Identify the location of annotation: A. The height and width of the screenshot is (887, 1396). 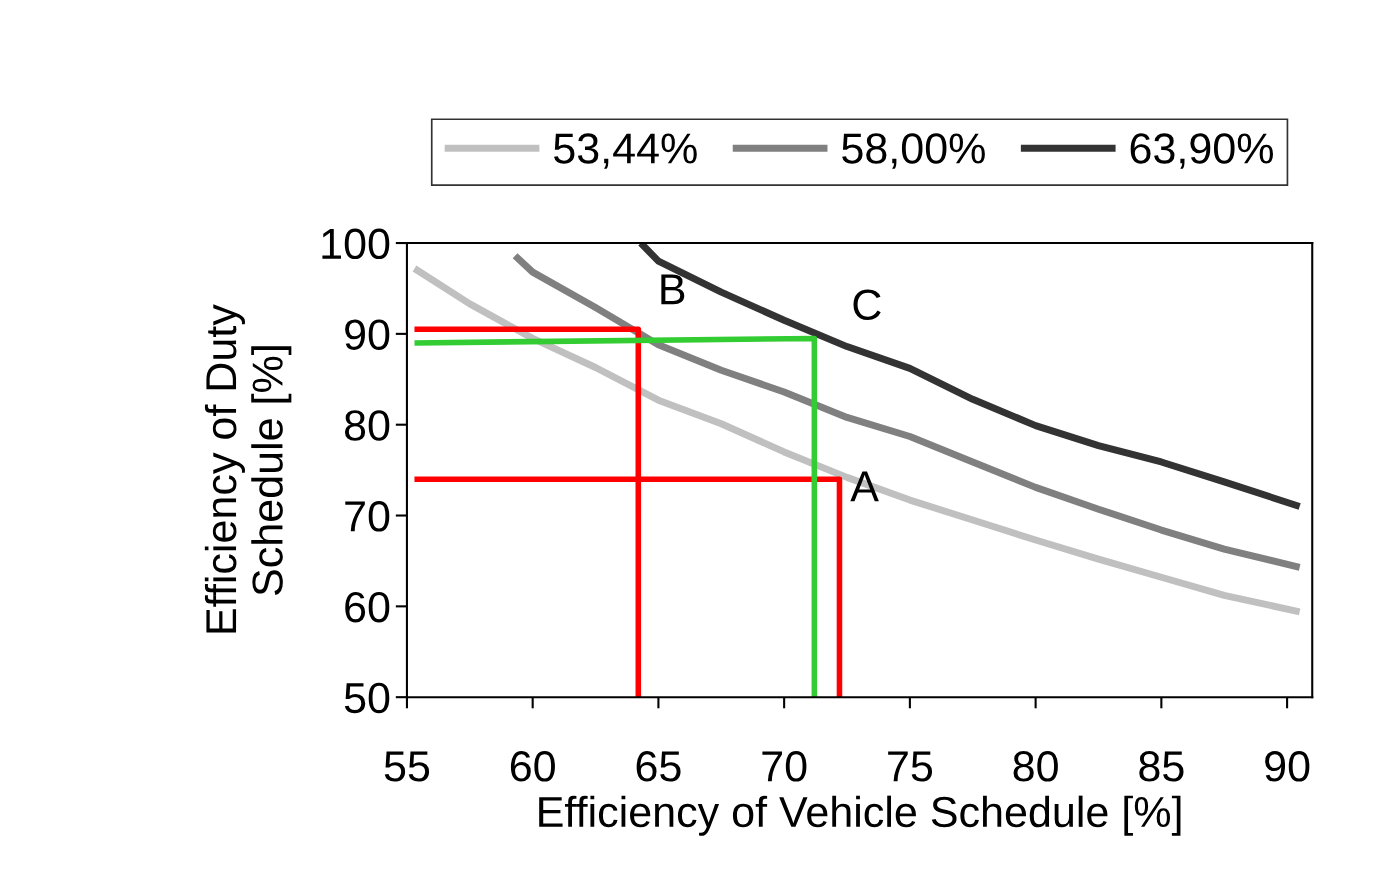
(864, 486).